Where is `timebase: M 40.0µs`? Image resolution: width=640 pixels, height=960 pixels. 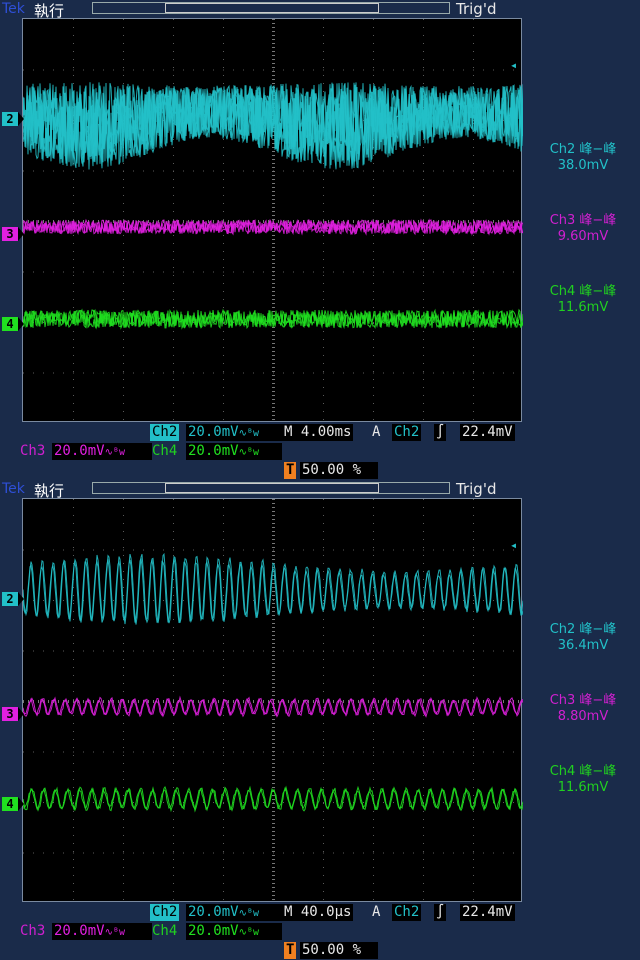
timebase: M 40.0µs is located at coordinates (318, 912).